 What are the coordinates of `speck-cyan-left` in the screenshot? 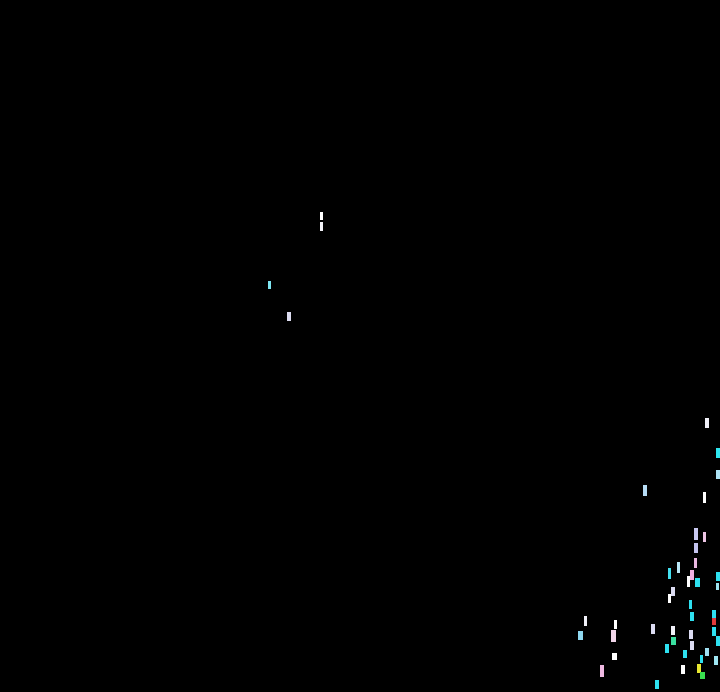 It's located at (269, 285).